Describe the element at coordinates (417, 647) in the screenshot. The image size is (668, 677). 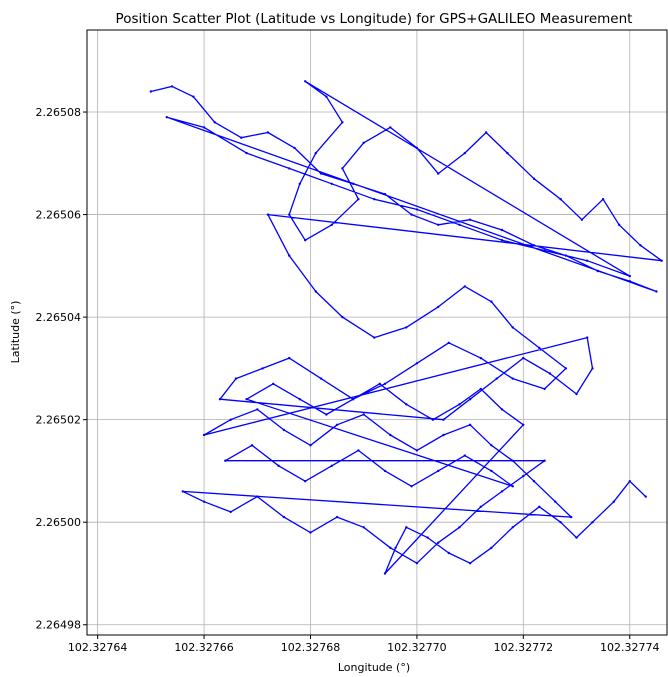
I see `x-tick-label: 102.32770` at that location.